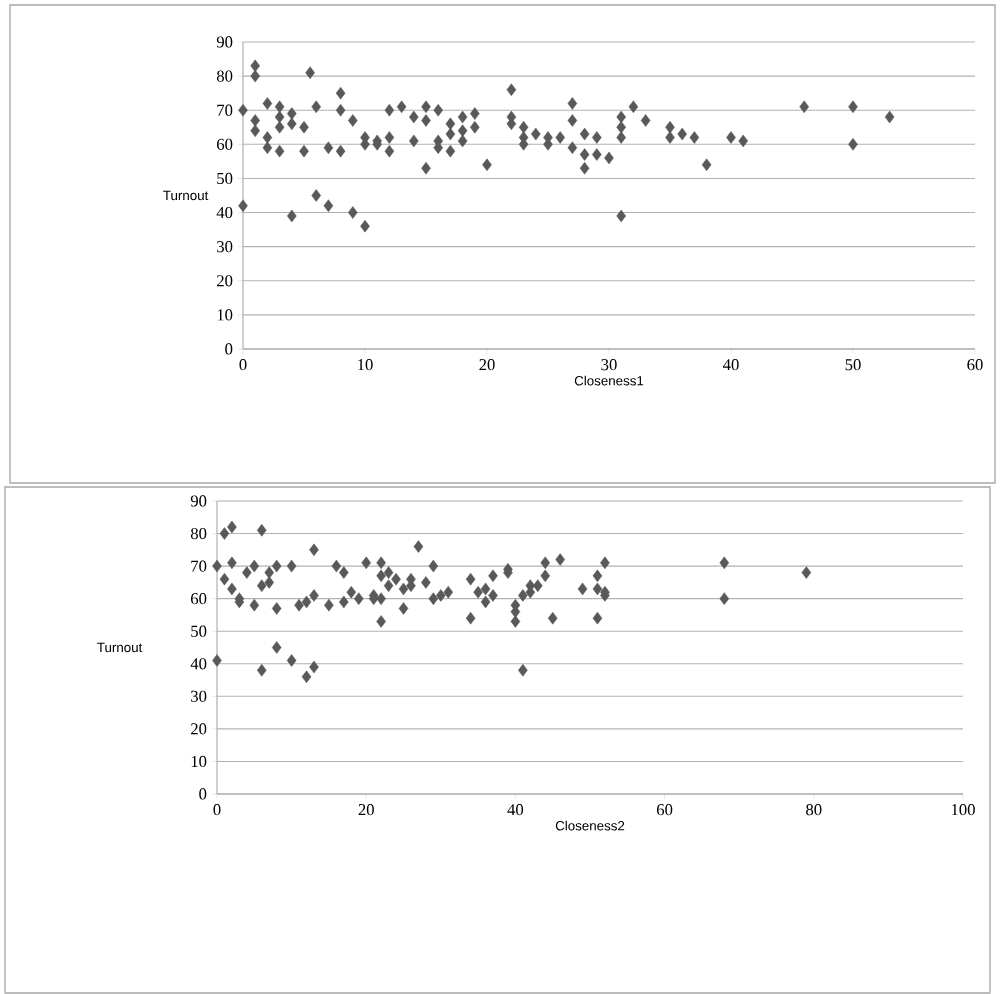 The image size is (1006, 994). What do you see at coordinates (590, 825) in the screenshot?
I see `x-axis-title: Closeness2` at bounding box center [590, 825].